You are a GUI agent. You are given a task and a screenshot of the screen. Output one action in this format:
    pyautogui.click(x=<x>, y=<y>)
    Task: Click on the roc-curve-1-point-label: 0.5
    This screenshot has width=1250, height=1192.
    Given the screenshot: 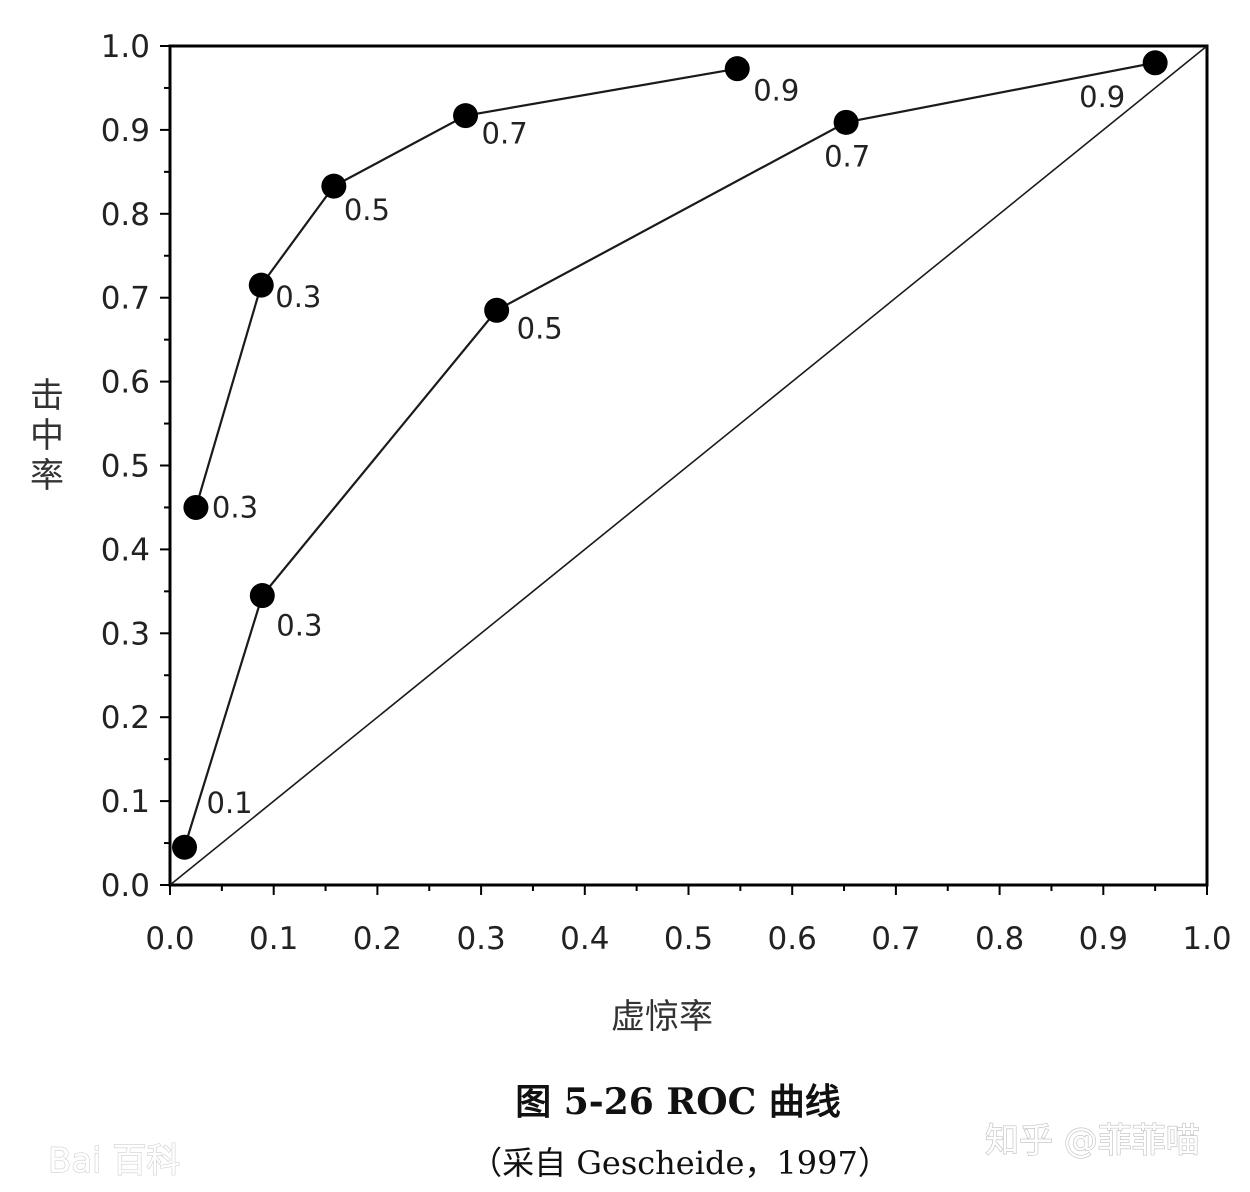 What is the action you would take?
    pyautogui.click(x=367, y=210)
    